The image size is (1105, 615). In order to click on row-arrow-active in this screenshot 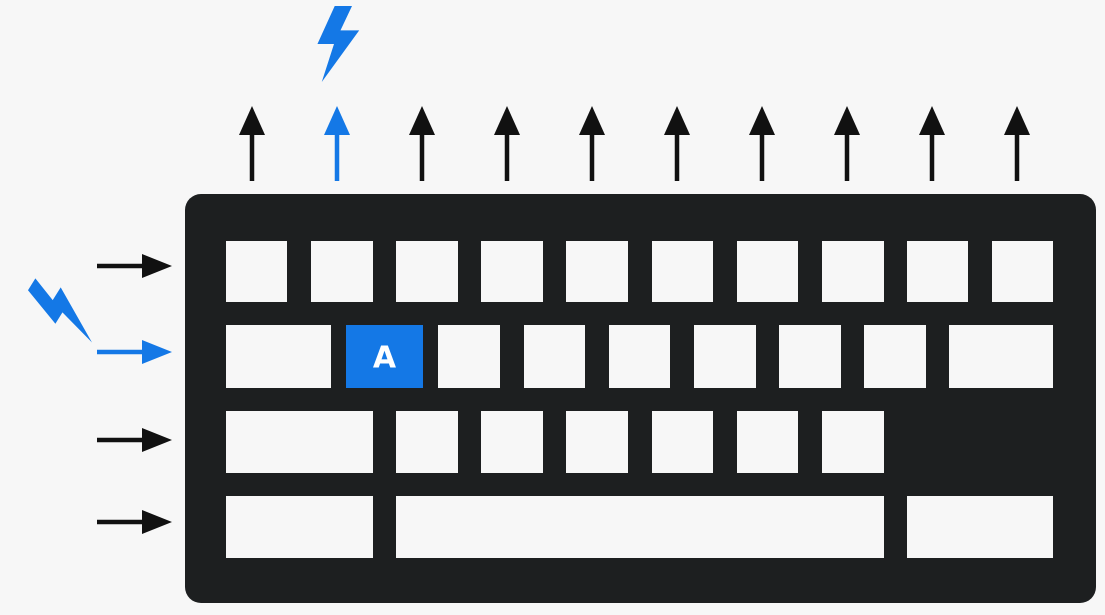, I will do `click(134, 352)`.